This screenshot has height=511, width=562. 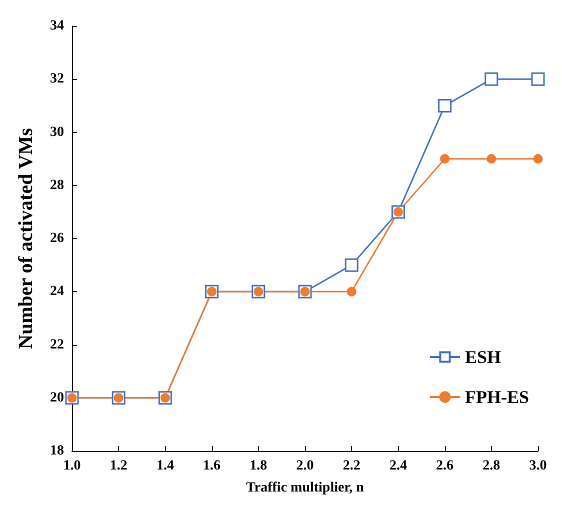 What do you see at coordinates (57, 398) in the screenshot?
I see `y-tick-label: 20` at bounding box center [57, 398].